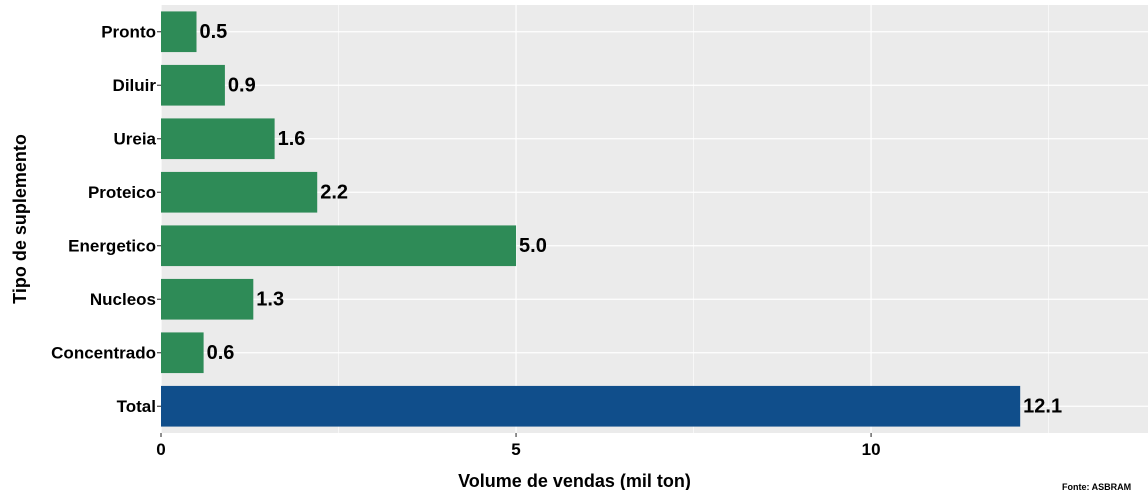  What do you see at coordinates (128, 31) in the screenshot?
I see `y-tick-label-pronto: Pronto` at bounding box center [128, 31].